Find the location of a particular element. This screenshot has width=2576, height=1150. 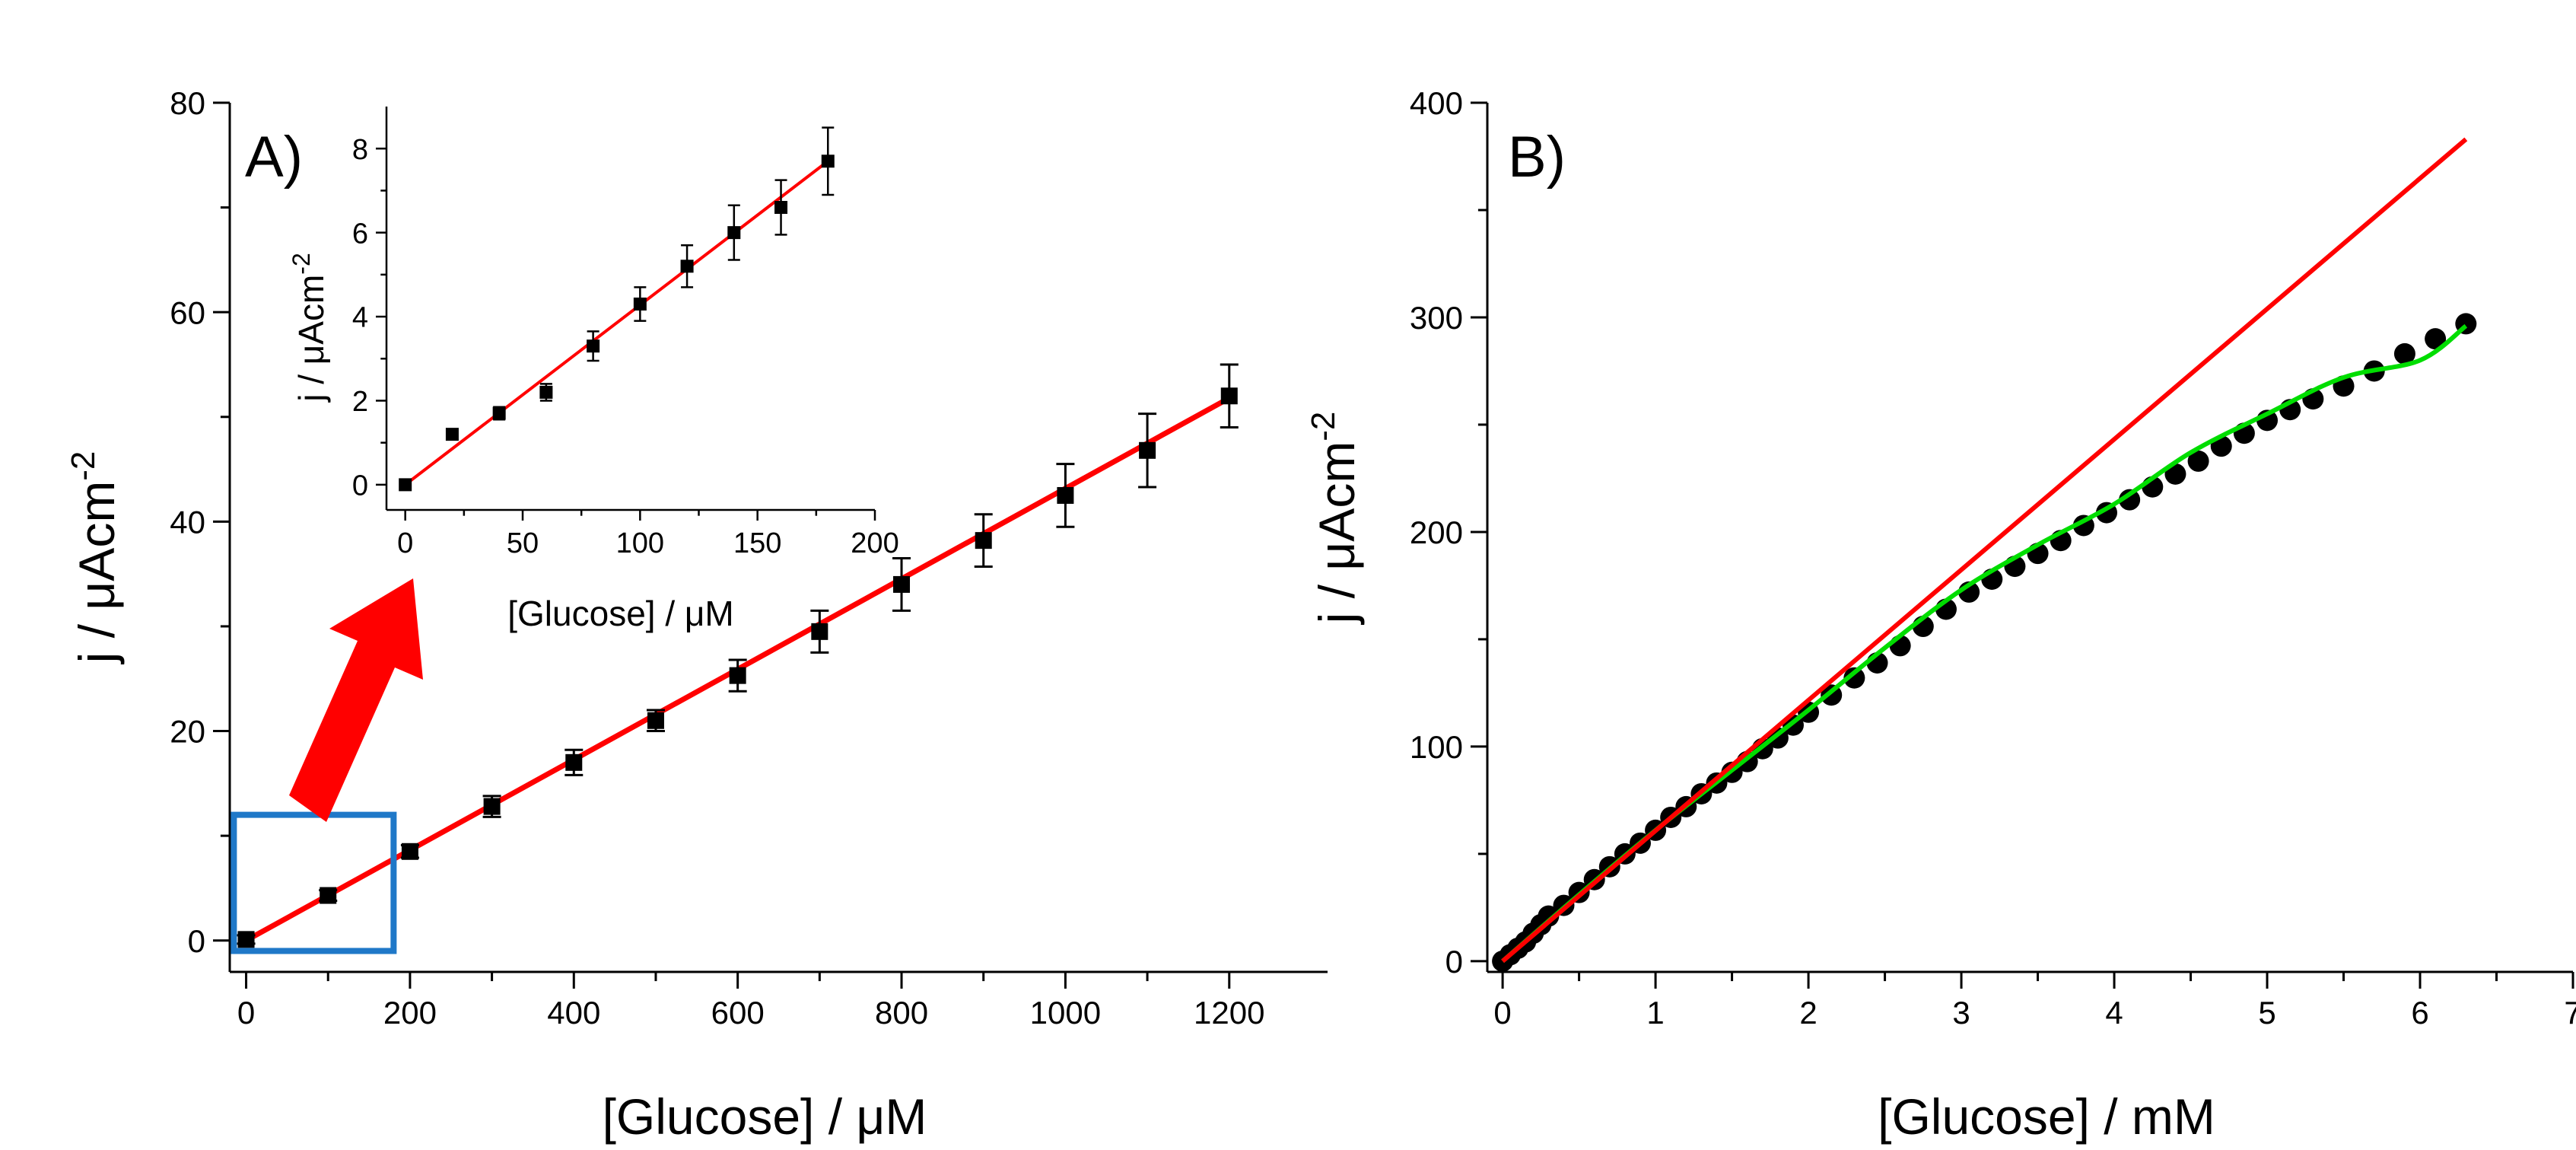

inset-y-axis-title: j / μAcm-2 is located at coordinates (310, 328).